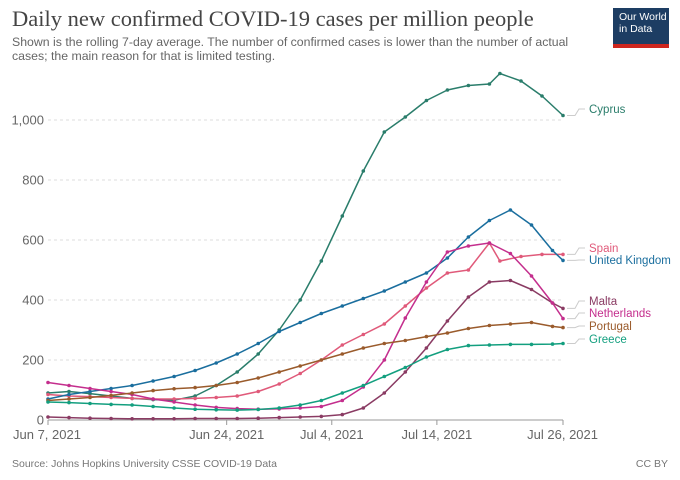  What do you see at coordinates (33, 360) in the screenshot?
I see `y-tick-label: 200` at bounding box center [33, 360].